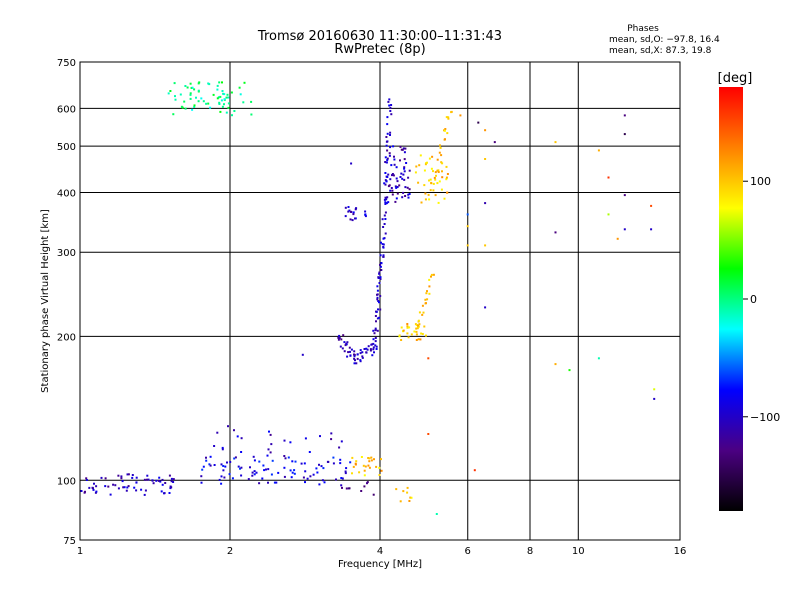 This screenshot has height=600, width=800. Describe the element at coordinates (680, 551) in the screenshot. I see `x-tick-label: 16` at that location.